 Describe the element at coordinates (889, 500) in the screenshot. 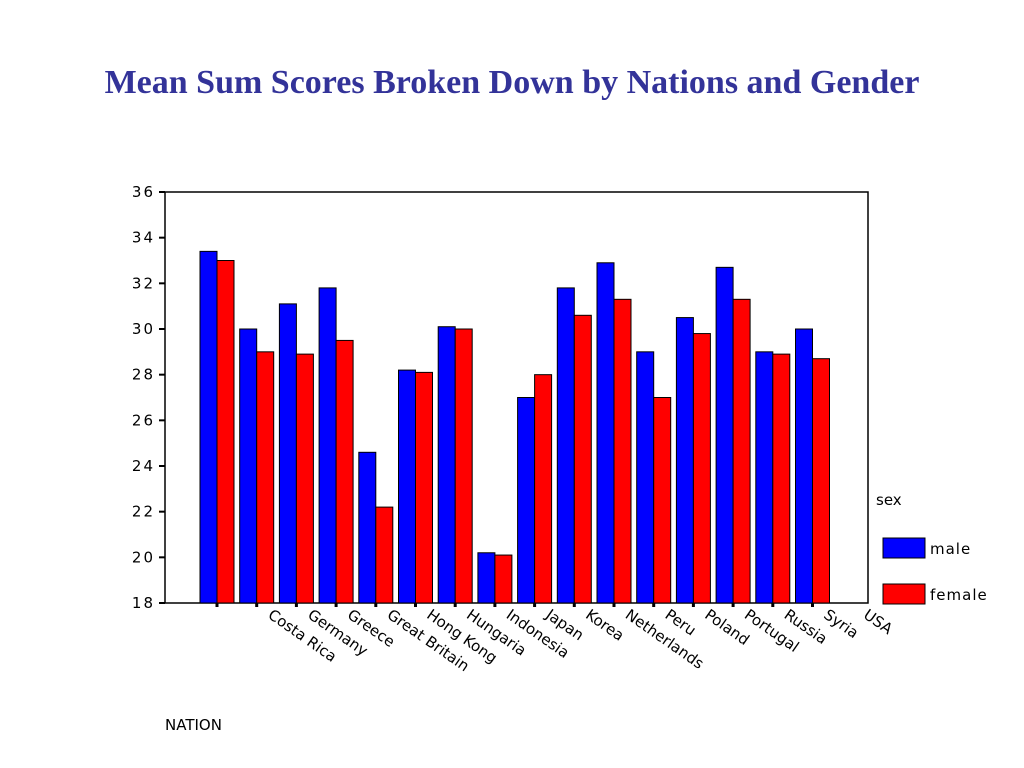

I see `legend-title: sex` at that location.